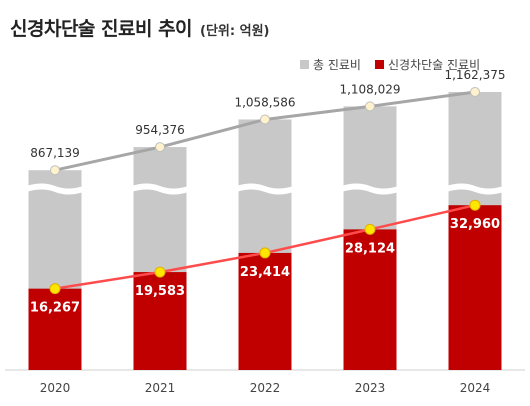  Describe the element at coordinates (160, 291) in the screenshot. I see `nerve-data-label: 19,583` at that location.